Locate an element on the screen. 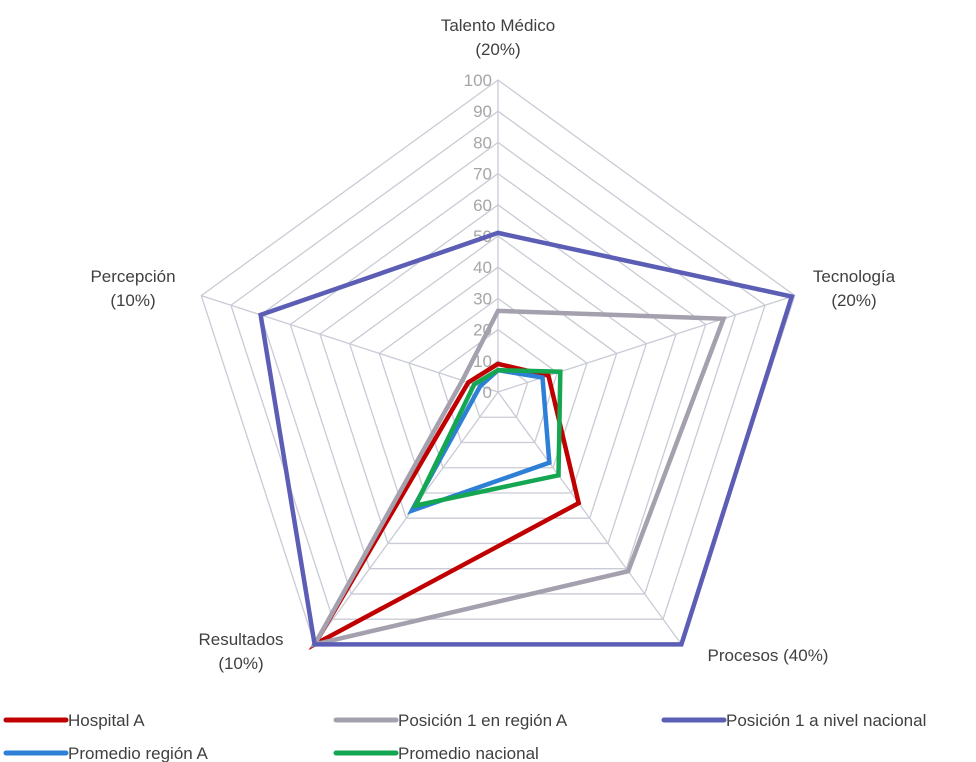 This screenshot has width=976, height=762. axis-label: Percepción (10%) is located at coordinates (132, 288).